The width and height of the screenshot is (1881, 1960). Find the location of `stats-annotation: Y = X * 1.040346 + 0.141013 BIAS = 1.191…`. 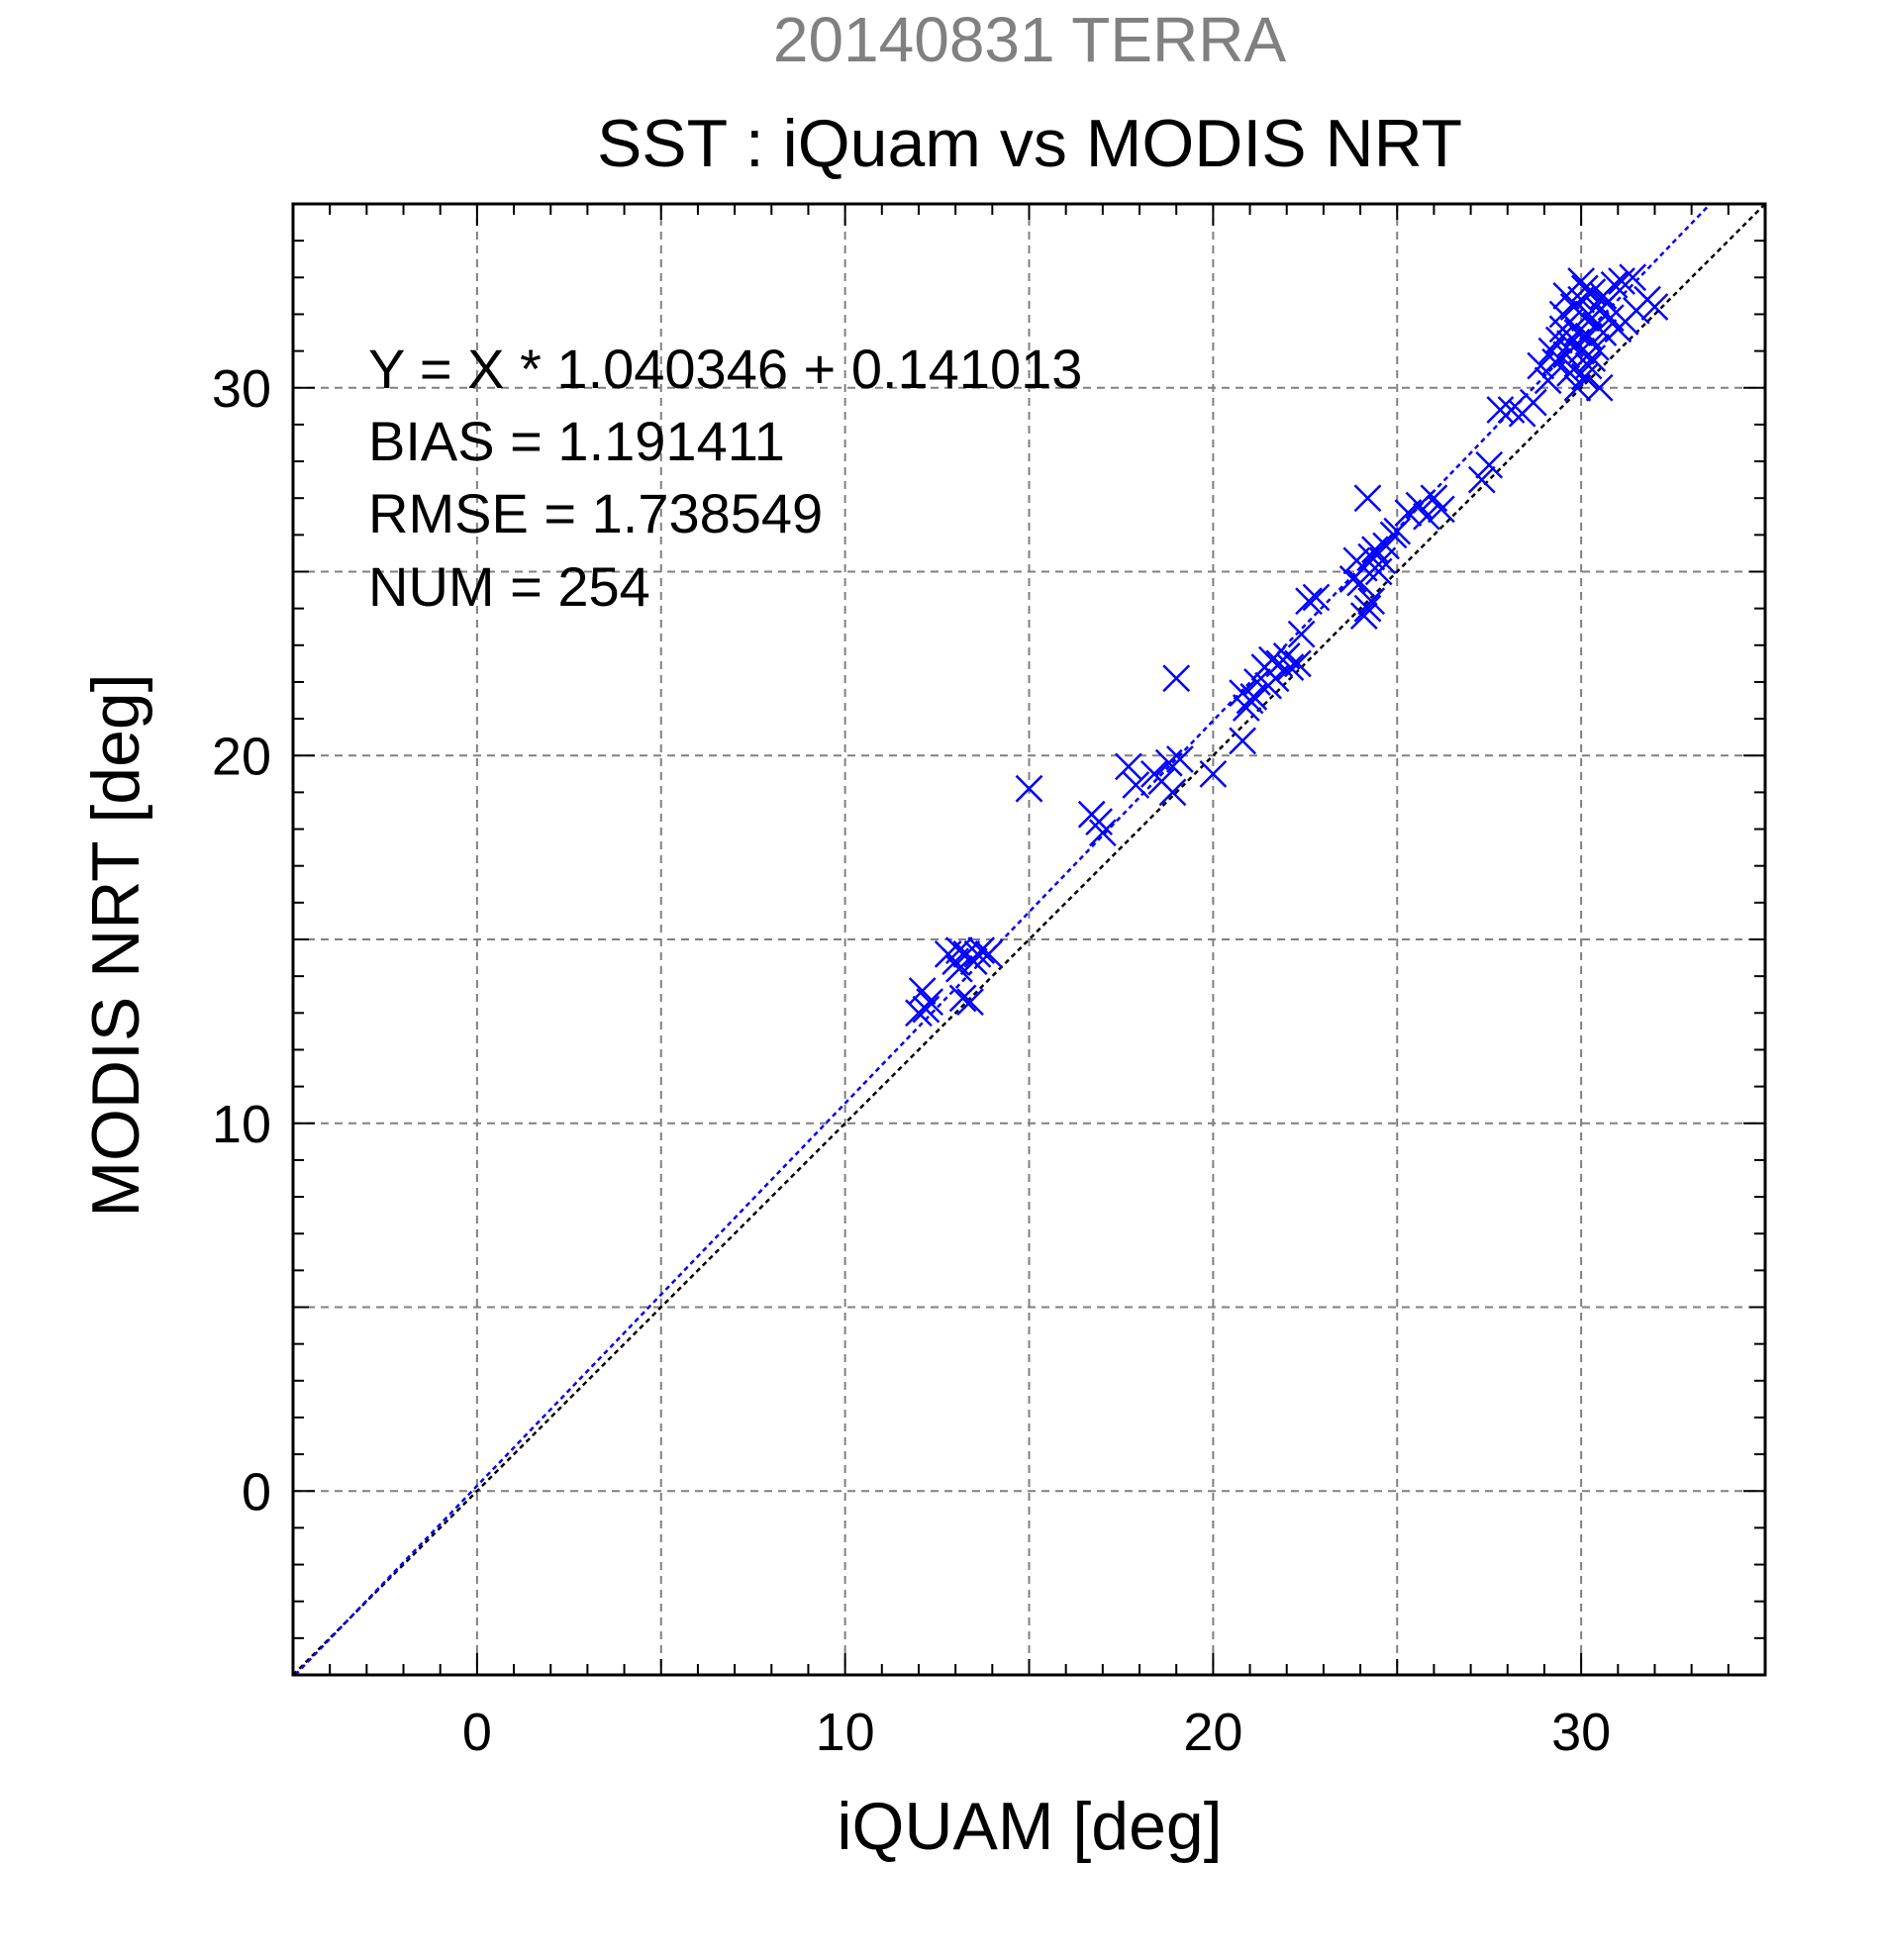

stats-annotation: Y = X * 1.040346 + 0.141013 BIAS = 1.191… is located at coordinates (725, 478).